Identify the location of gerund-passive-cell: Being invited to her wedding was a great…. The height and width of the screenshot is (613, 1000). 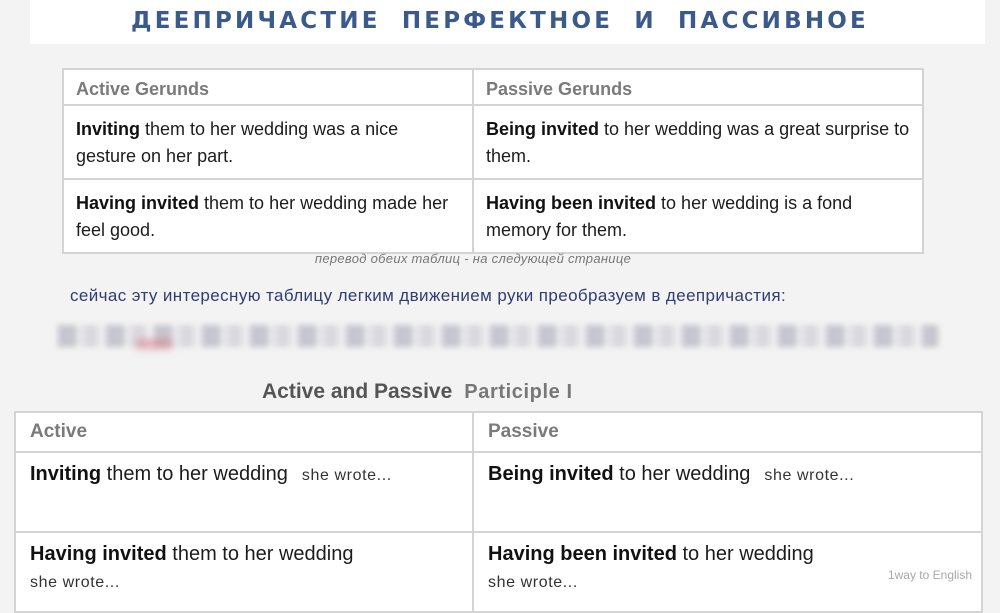
(698, 142).